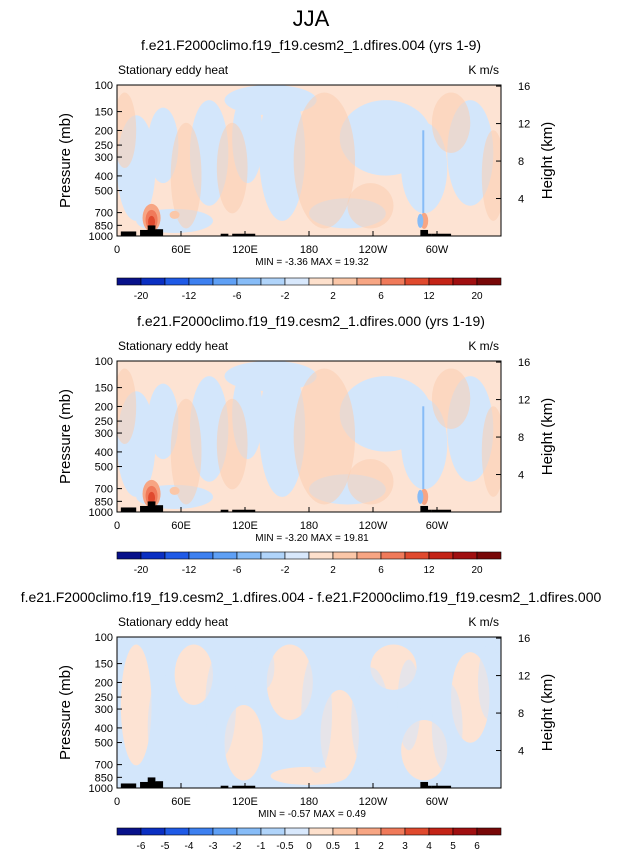 This screenshot has width=622, height=851. What do you see at coordinates (152, 221) in the screenshot?
I see `hotspot-core` at bounding box center [152, 221].